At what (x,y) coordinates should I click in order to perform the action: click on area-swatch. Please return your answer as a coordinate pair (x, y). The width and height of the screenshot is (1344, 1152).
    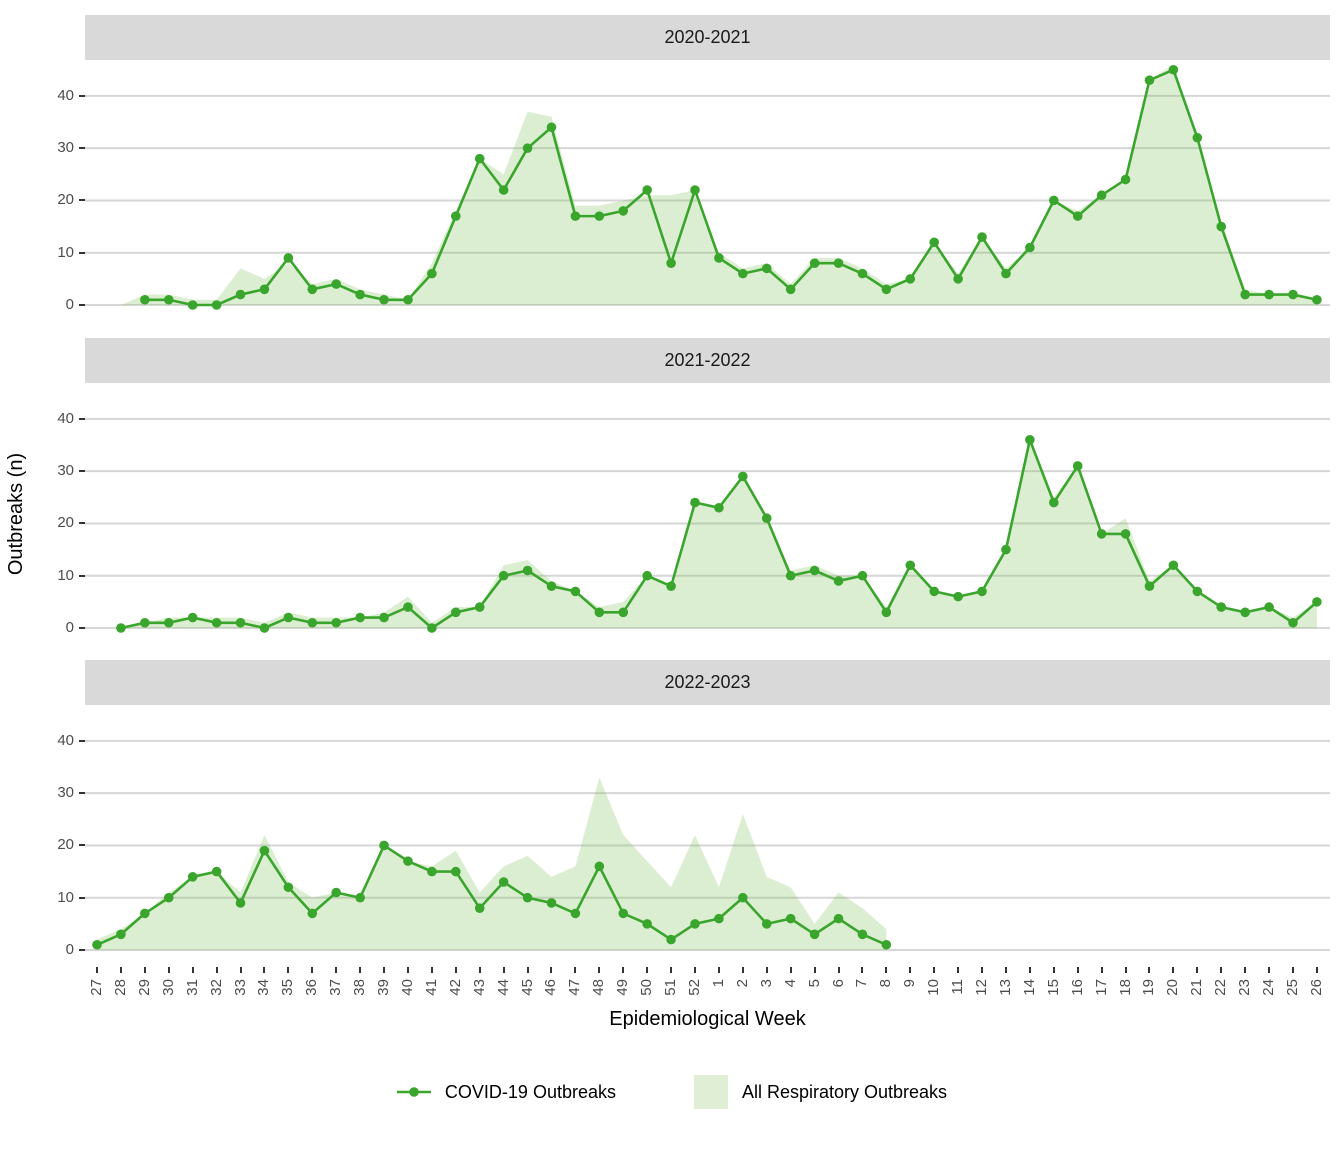
    Looking at the image, I should click on (710, 1092).